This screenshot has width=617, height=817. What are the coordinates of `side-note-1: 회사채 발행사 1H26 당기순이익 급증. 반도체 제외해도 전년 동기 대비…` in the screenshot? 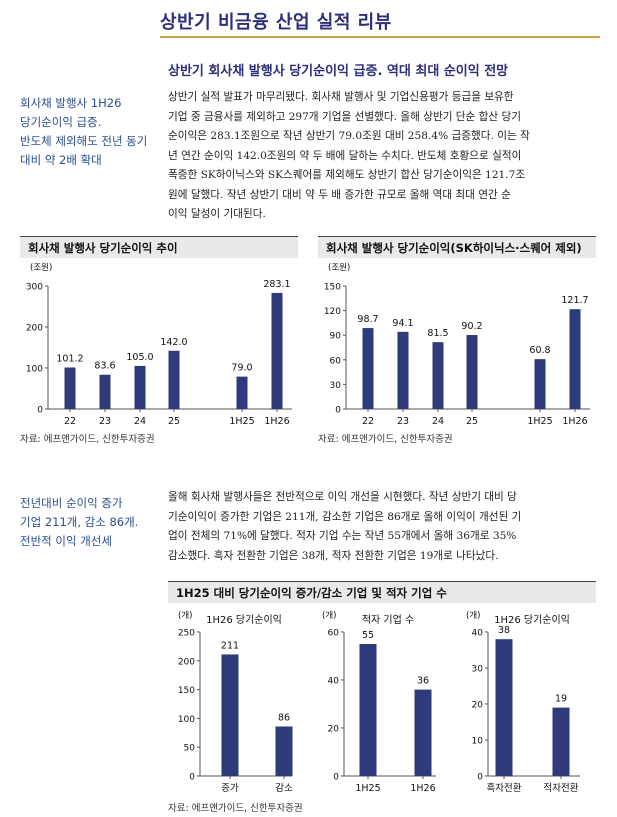 It's located at (95, 132).